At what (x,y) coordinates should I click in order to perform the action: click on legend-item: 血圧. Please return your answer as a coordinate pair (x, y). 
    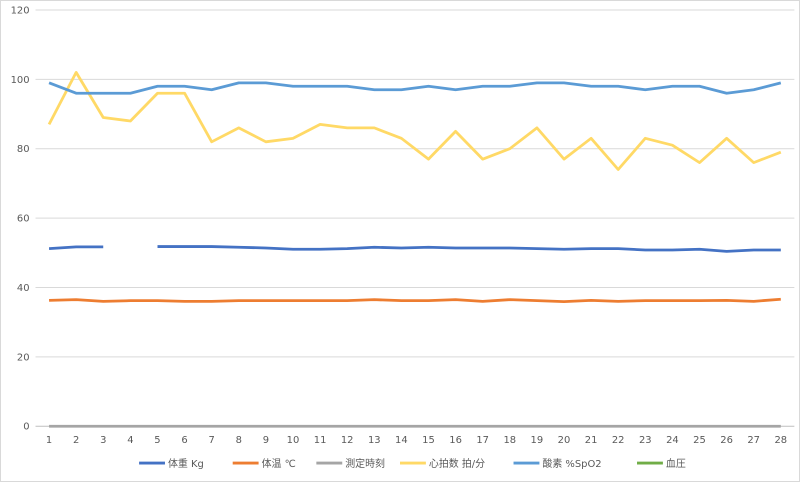
    Looking at the image, I should click on (661, 463).